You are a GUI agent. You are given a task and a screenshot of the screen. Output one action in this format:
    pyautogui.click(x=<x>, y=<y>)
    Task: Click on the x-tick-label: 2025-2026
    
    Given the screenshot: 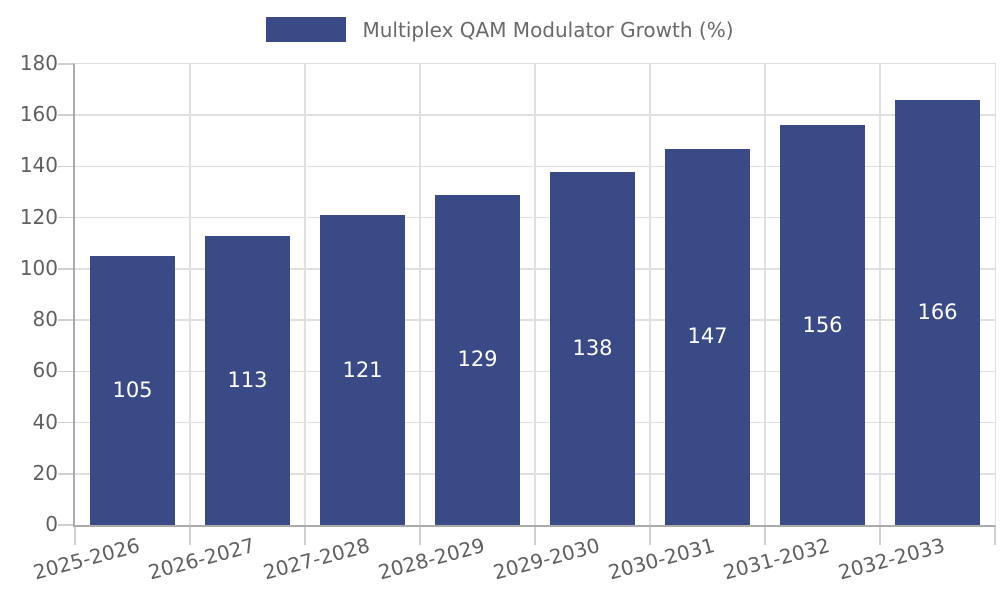 What is the action you would take?
    pyautogui.click(x=87, y=559)
    